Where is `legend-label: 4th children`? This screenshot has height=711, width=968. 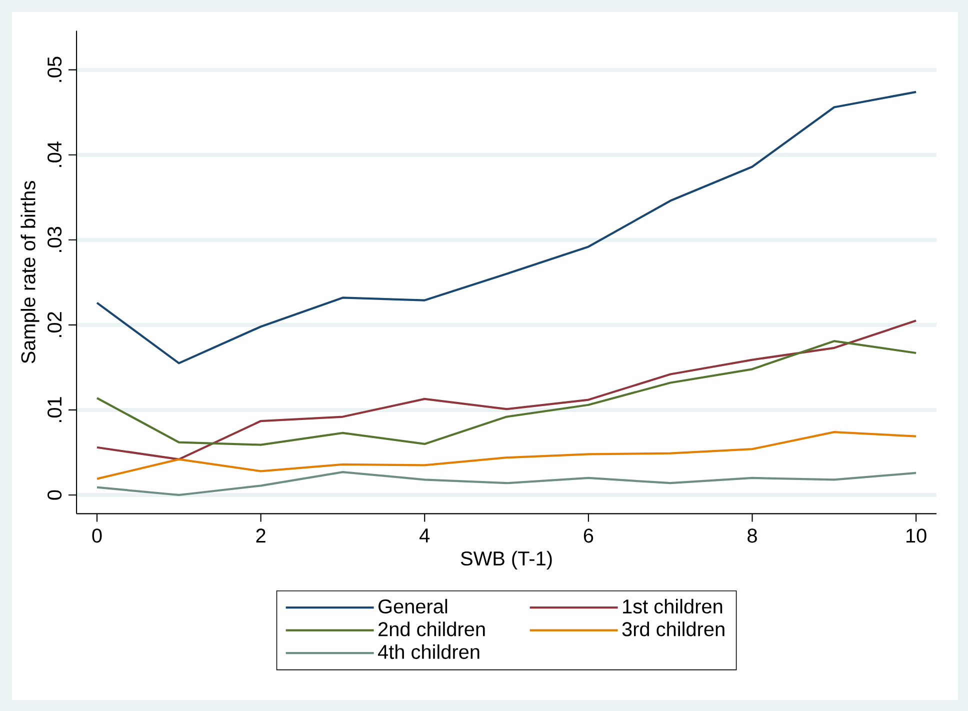
legend-label: 4th children is located at coordinates (429, 651).